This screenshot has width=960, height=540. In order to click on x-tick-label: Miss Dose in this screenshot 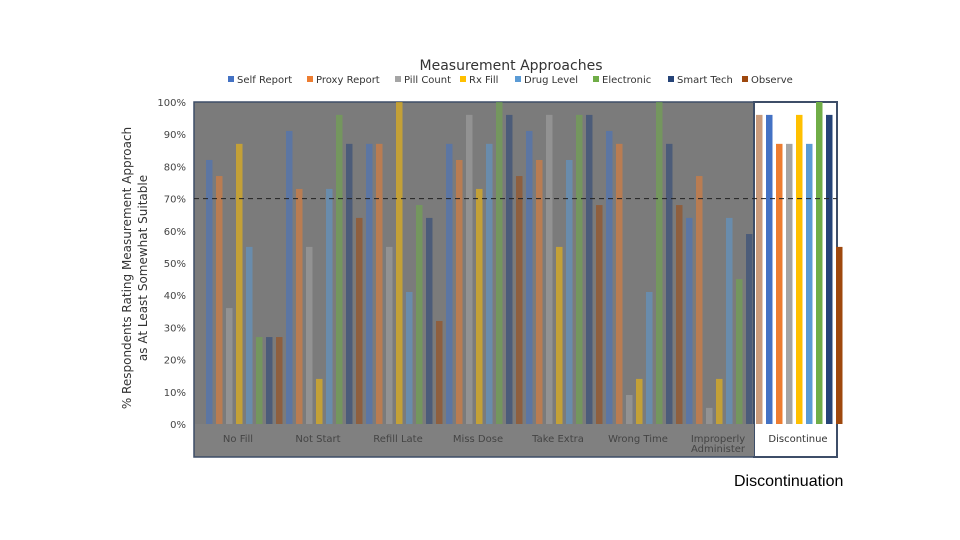, I will do `click(478, 439)`.